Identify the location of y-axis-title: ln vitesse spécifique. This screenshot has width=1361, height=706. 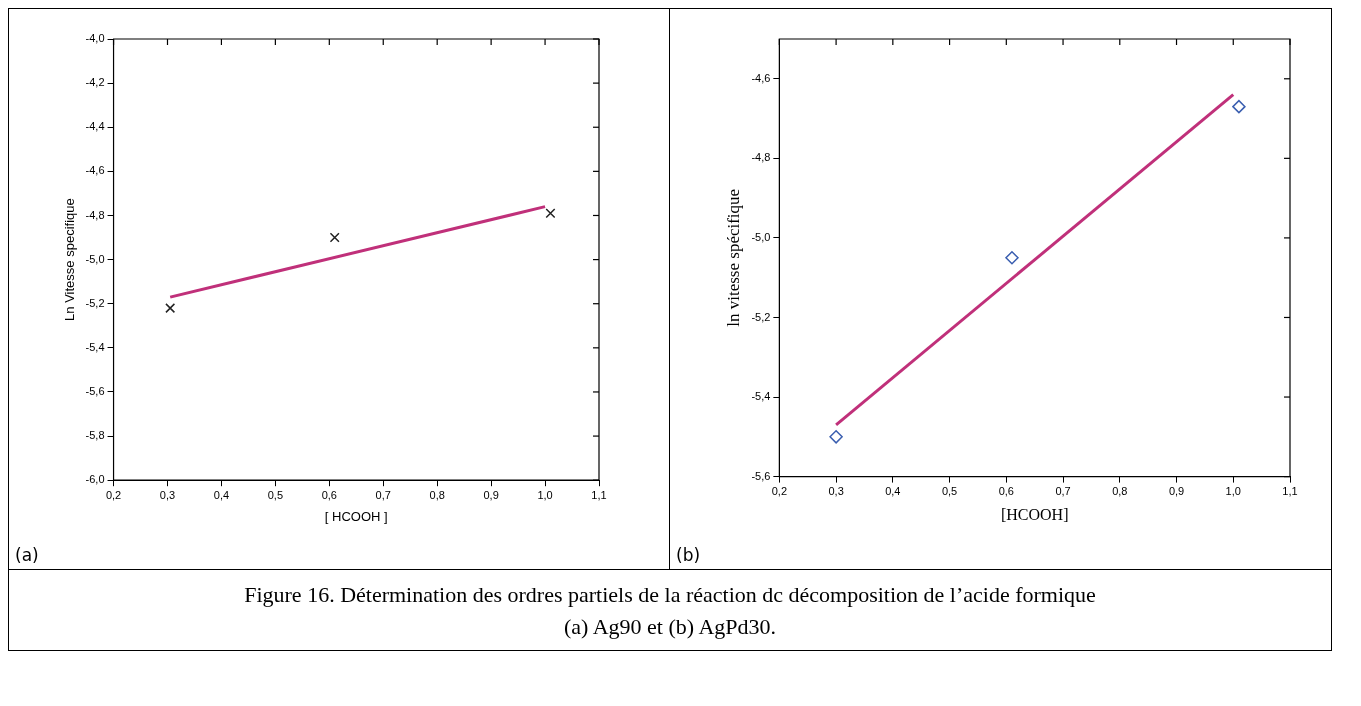
(733, 257).